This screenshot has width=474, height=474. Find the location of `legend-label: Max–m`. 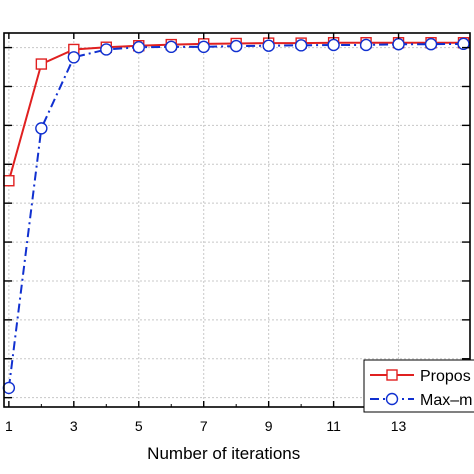

legend-label: Max–m is located at coordinates (446, 400).